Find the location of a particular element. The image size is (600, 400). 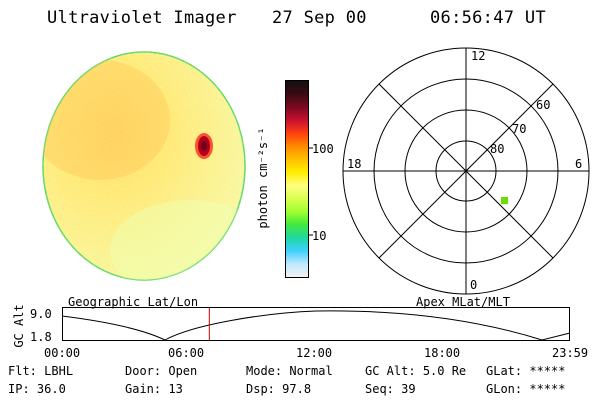

info-ip: IP: 36.0 is located at coordinates (37, 389).